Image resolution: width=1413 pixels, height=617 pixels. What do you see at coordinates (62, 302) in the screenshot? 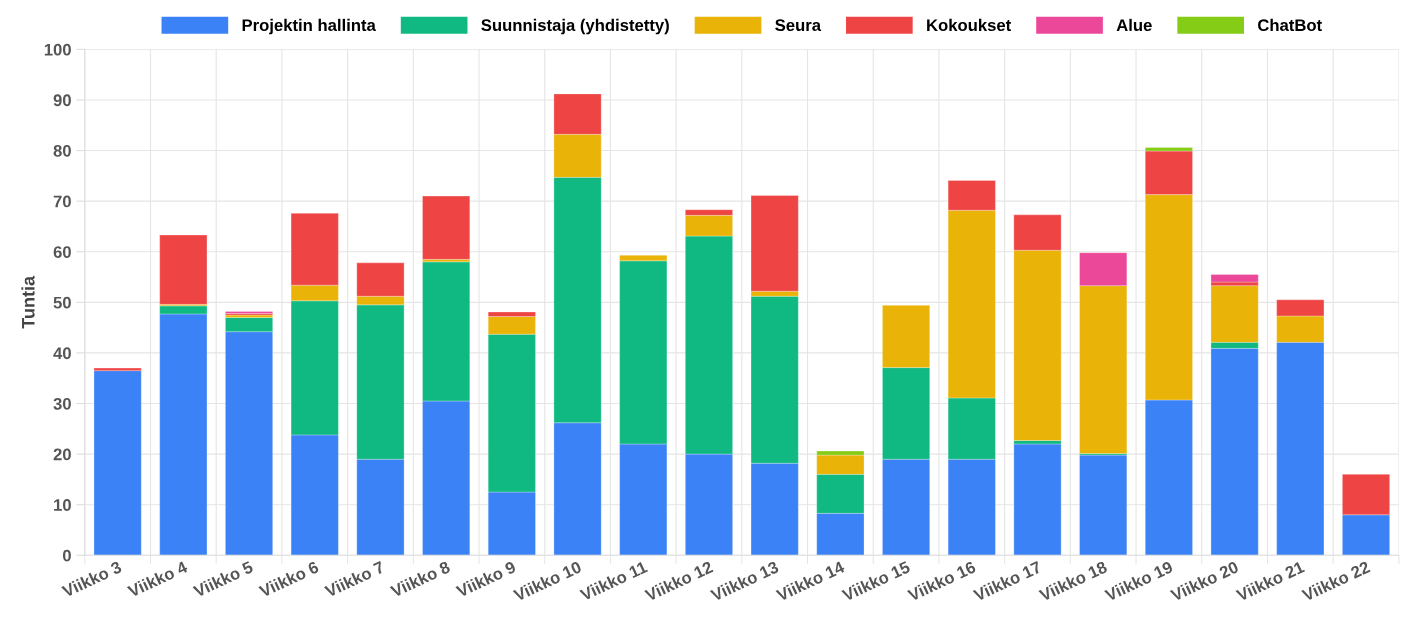
I see `y-tick-label: 50` at bounding box center [62, 302].